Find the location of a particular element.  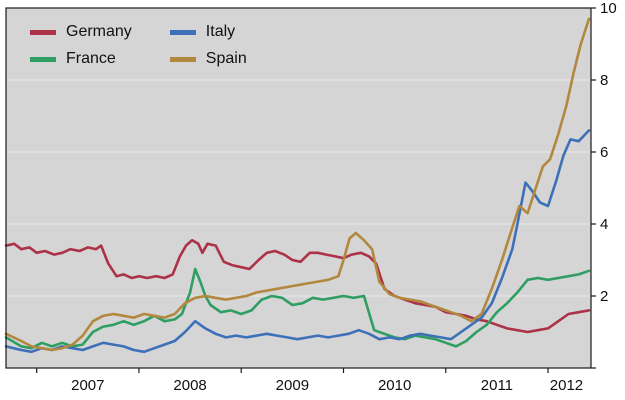

legend-swatch-spain is located at coordinates (182, 59).